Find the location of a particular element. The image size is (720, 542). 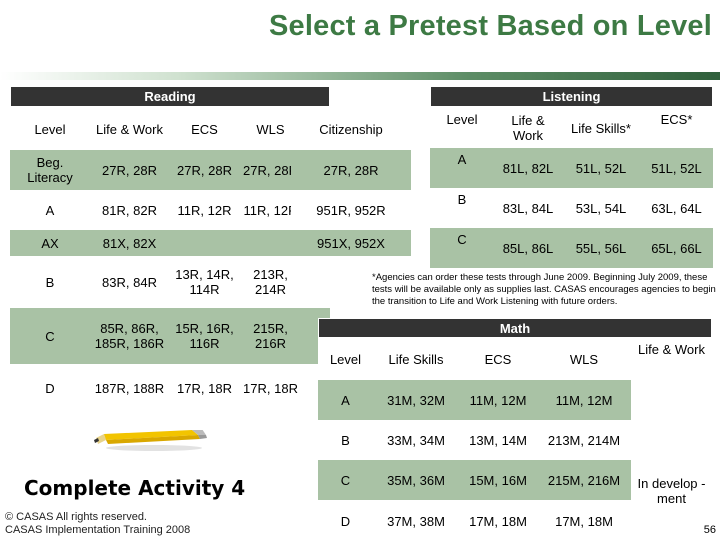

table-row: B 83L, 84L 53L, 54L 63L, 64L is located at coordinates (571, 208).